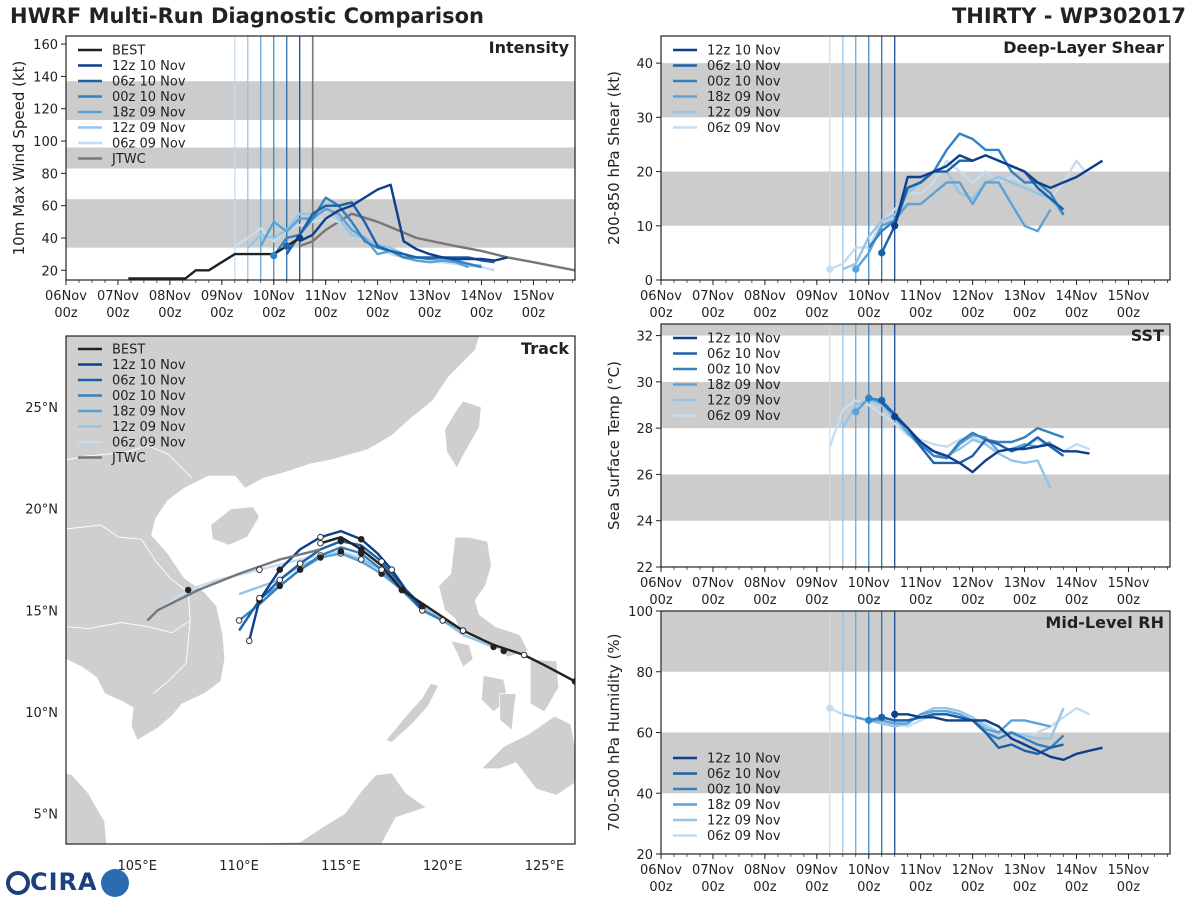 This screenshot has height=900, width=1200. Describe the element at coordinates (713, 870) in the screenshot. I see `rh-xtick-label-day: 07Nov` at that location.